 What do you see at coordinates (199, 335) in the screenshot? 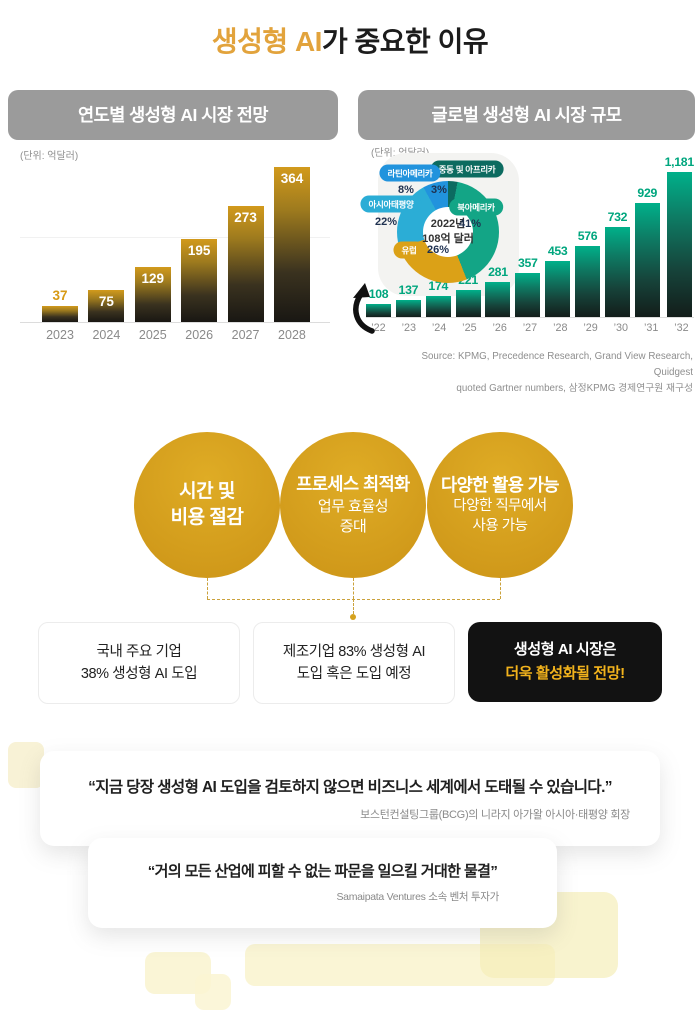
I see `x-axis-label: 2026` at bounding box center [199, 335].